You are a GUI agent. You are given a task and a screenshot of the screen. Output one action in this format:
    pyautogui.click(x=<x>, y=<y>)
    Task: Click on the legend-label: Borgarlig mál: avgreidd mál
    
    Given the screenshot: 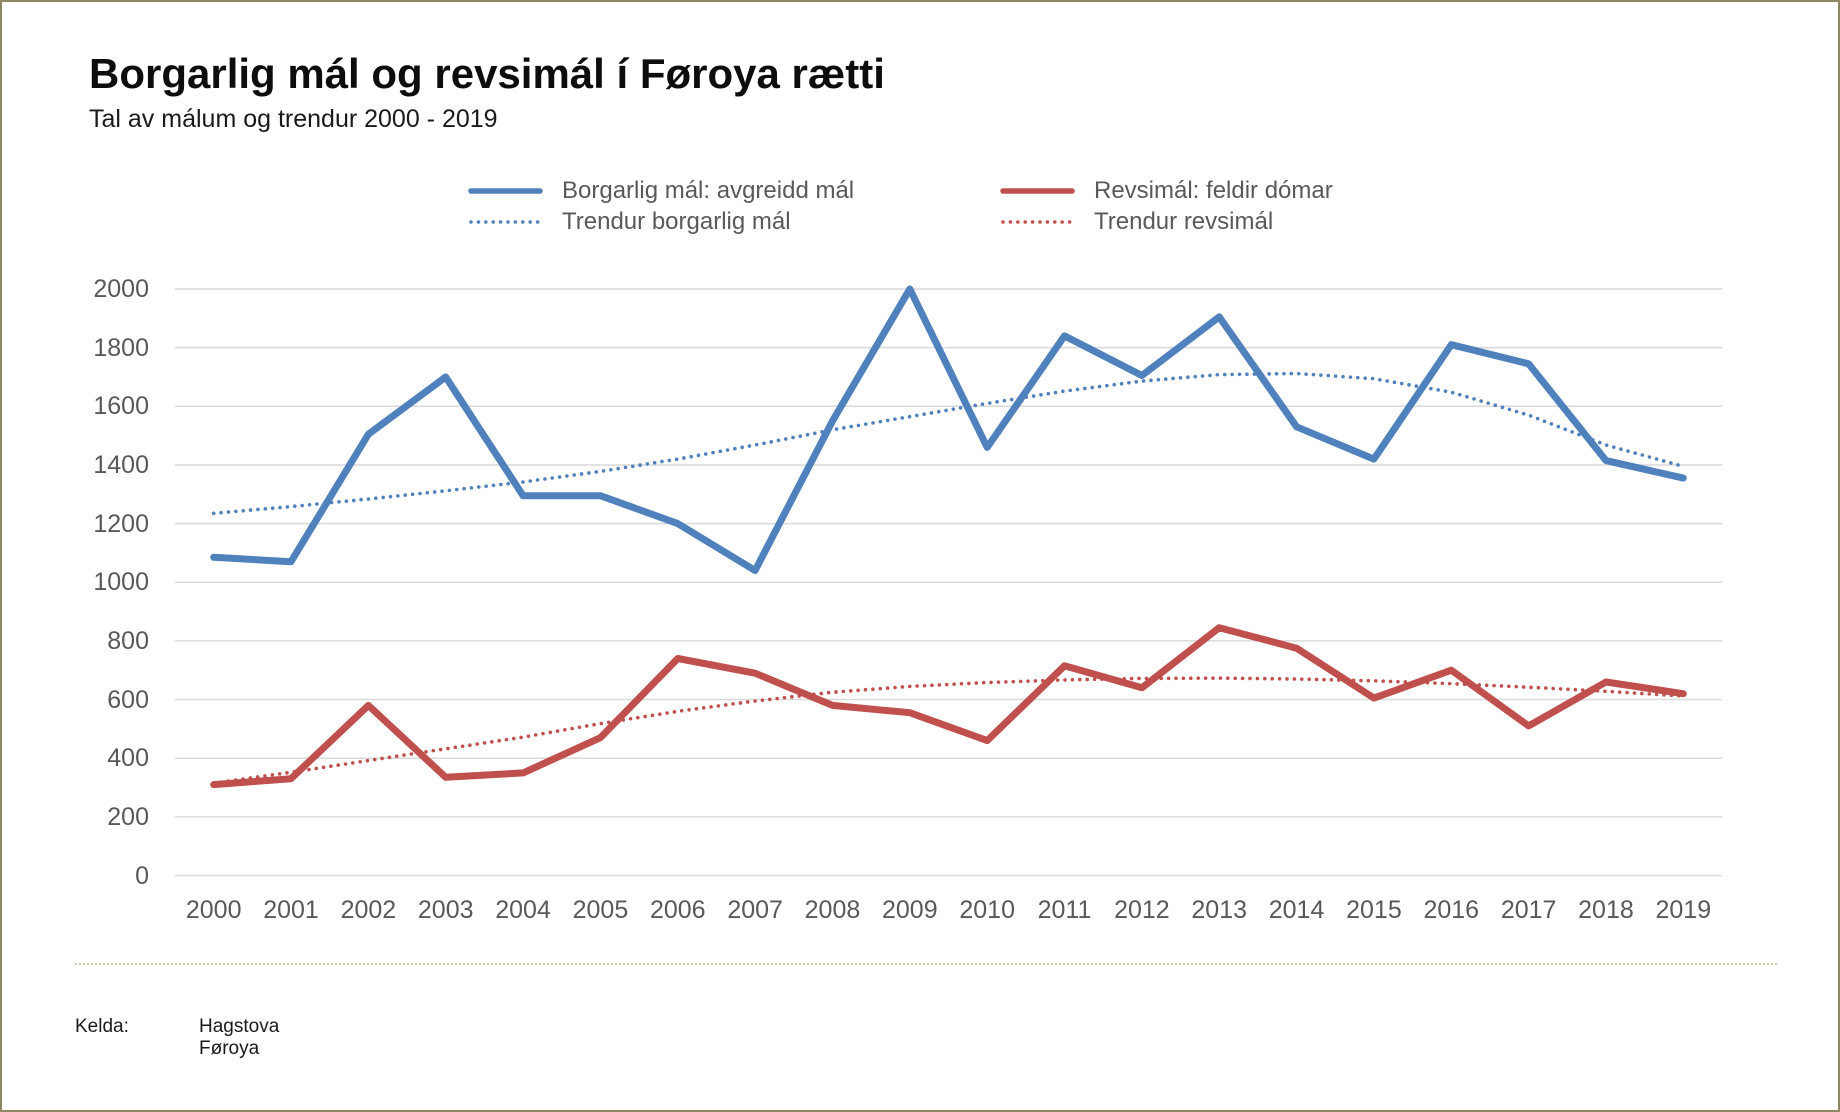 What is the action you would take?
    pyautogui.click(x=708, y=190)
    